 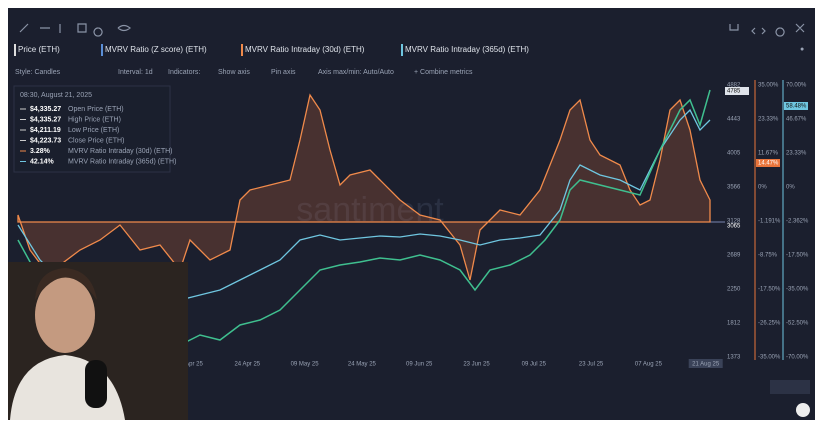 I want to click on setting: Style: Candles, so click(x=38, y=72).